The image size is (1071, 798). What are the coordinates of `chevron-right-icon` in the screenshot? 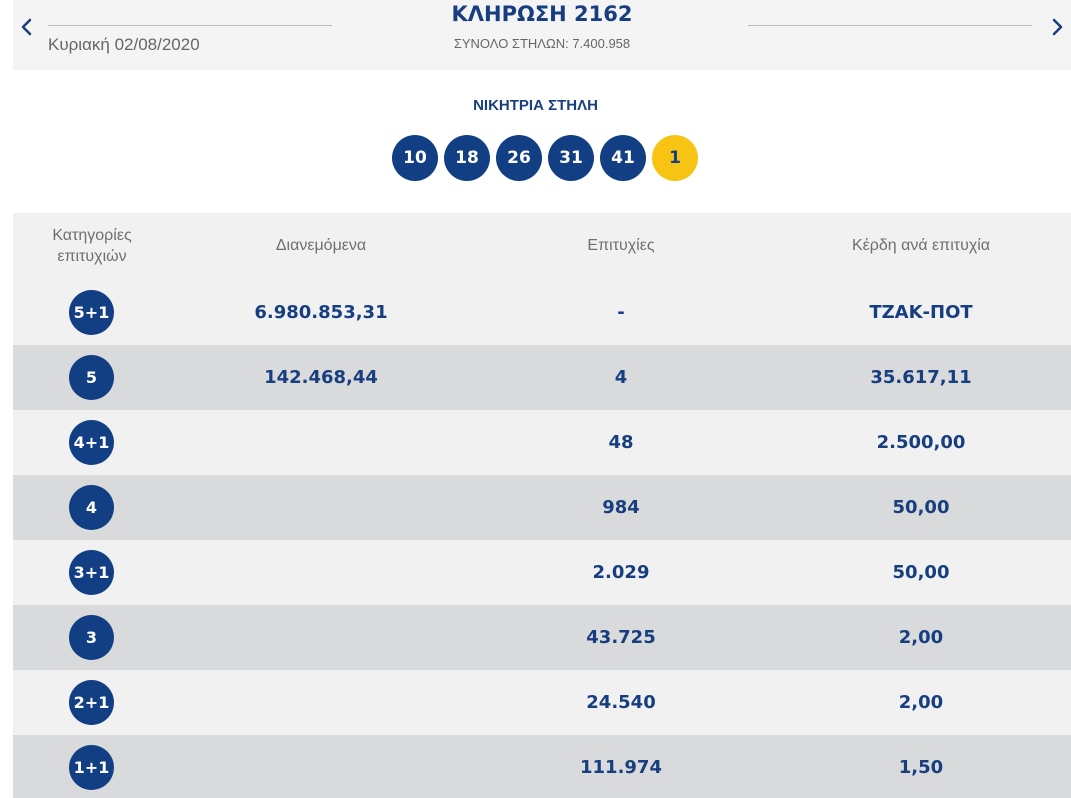 It's located at (1057, 27).